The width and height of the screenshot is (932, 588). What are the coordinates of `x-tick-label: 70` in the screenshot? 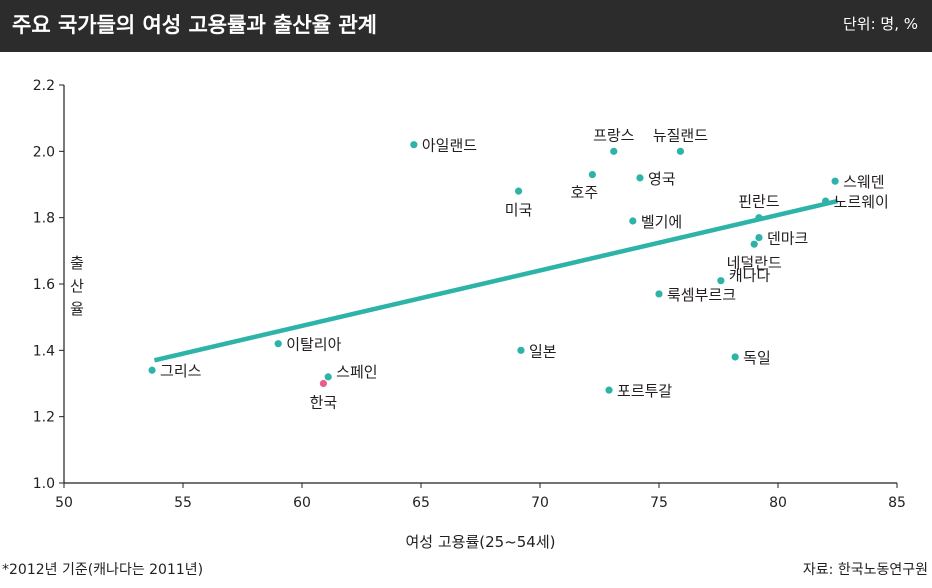 It's located at (540, 503).